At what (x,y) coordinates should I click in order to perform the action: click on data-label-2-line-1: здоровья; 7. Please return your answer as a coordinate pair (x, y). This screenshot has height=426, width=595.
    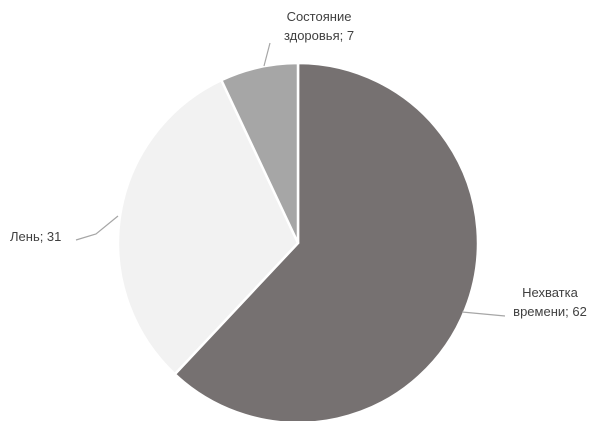
    Looking at the image, I should click on (319, 35).